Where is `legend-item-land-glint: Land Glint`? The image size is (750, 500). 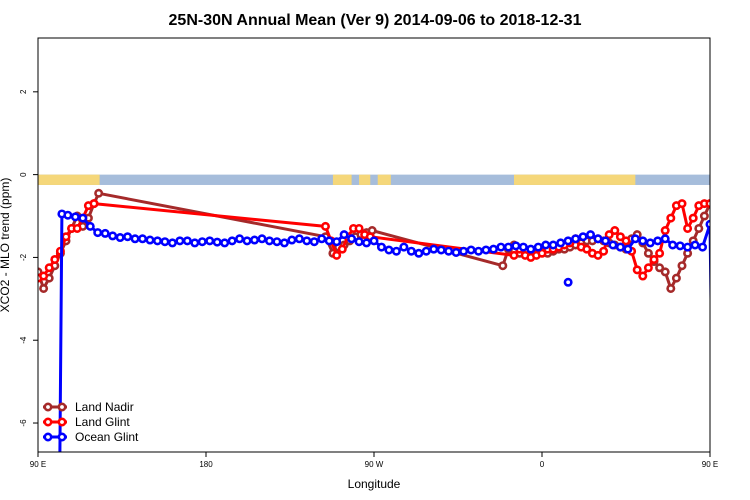 legend-item-land-glint: Land Glint is located at coordinates (86, 422).